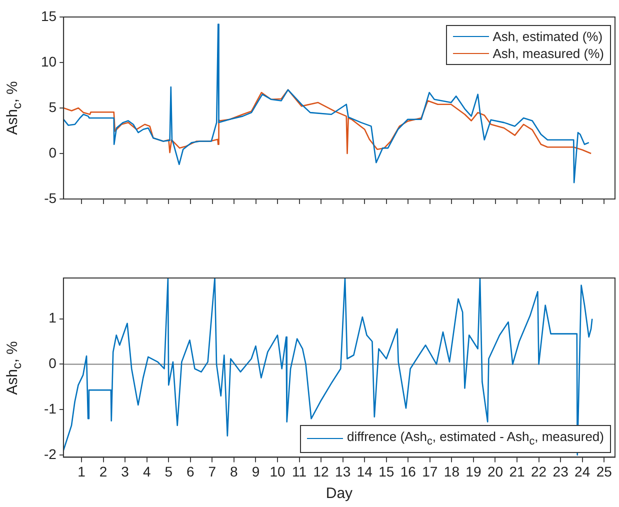 This screenshot has height=507, width=619. What do you see at coordinates (50, 198) in the screenshot?
I see `y-tick-label: -5` at bounding box center [50, 198].